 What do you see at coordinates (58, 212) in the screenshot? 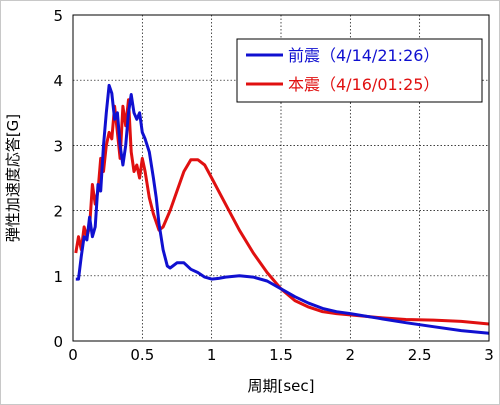
I see `y-tick-label: 2` at bounding box center [58, 212].